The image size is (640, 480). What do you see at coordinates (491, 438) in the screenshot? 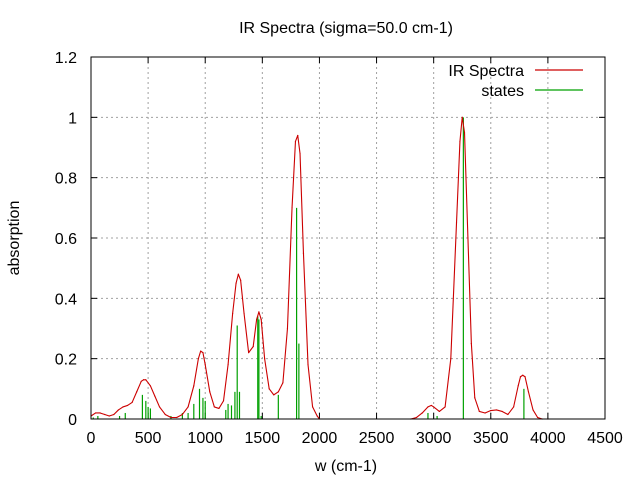
I see `x-tick-label: 3500` at bounding box center [491, 438].